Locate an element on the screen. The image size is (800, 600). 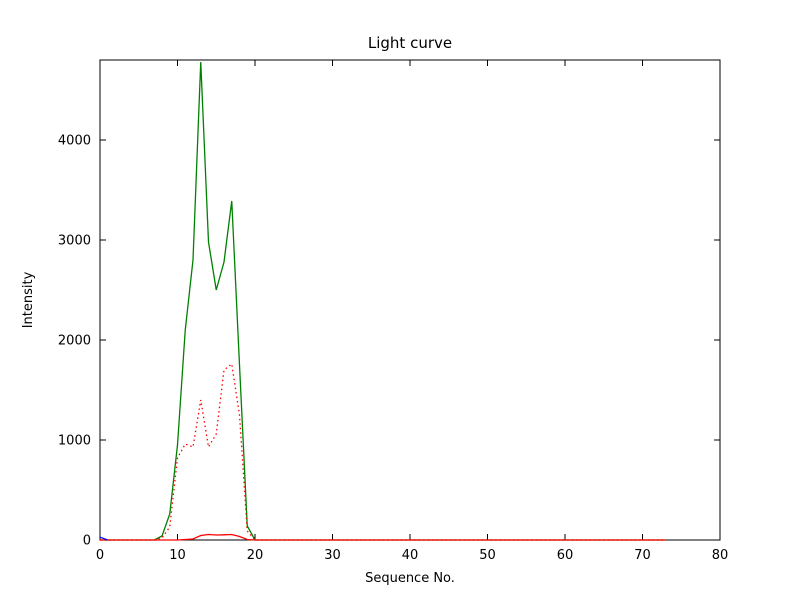
series-blue-solid-line is located at coordinates (103, 538).